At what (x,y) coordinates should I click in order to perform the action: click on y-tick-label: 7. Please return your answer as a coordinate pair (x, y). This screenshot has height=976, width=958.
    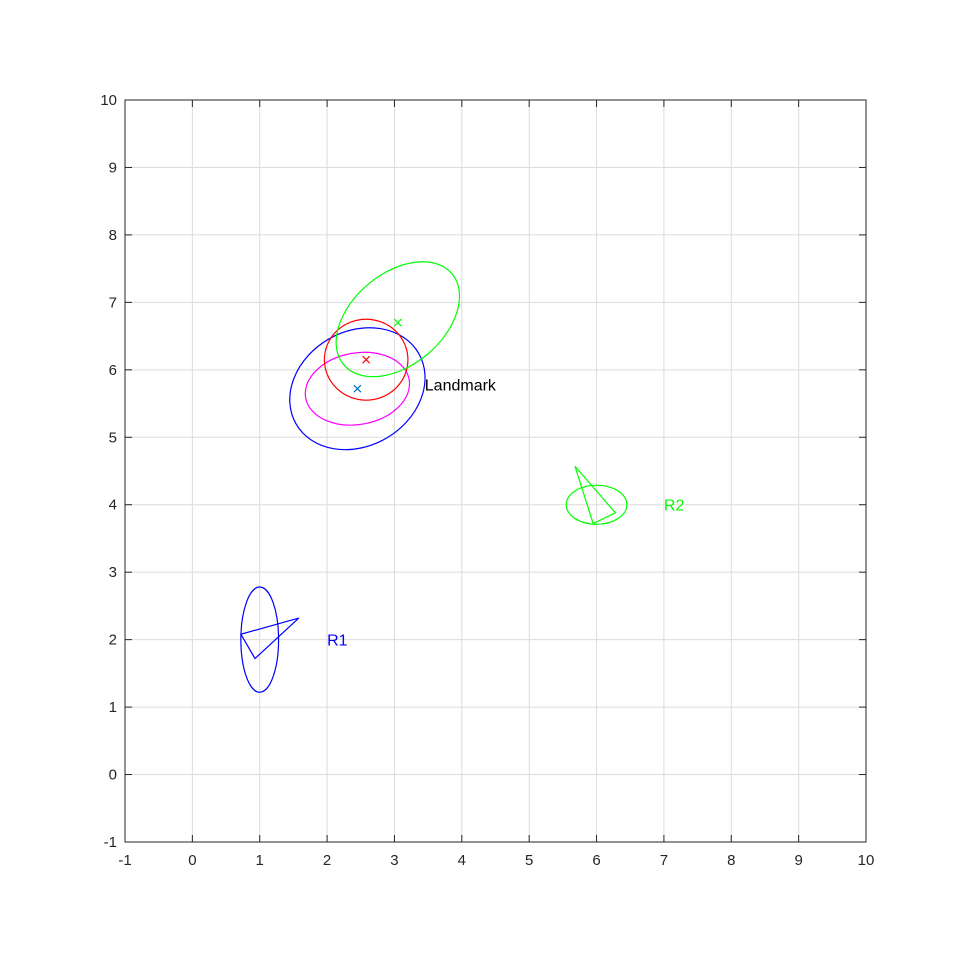
    Looking at the image, I should click on (113, 302).